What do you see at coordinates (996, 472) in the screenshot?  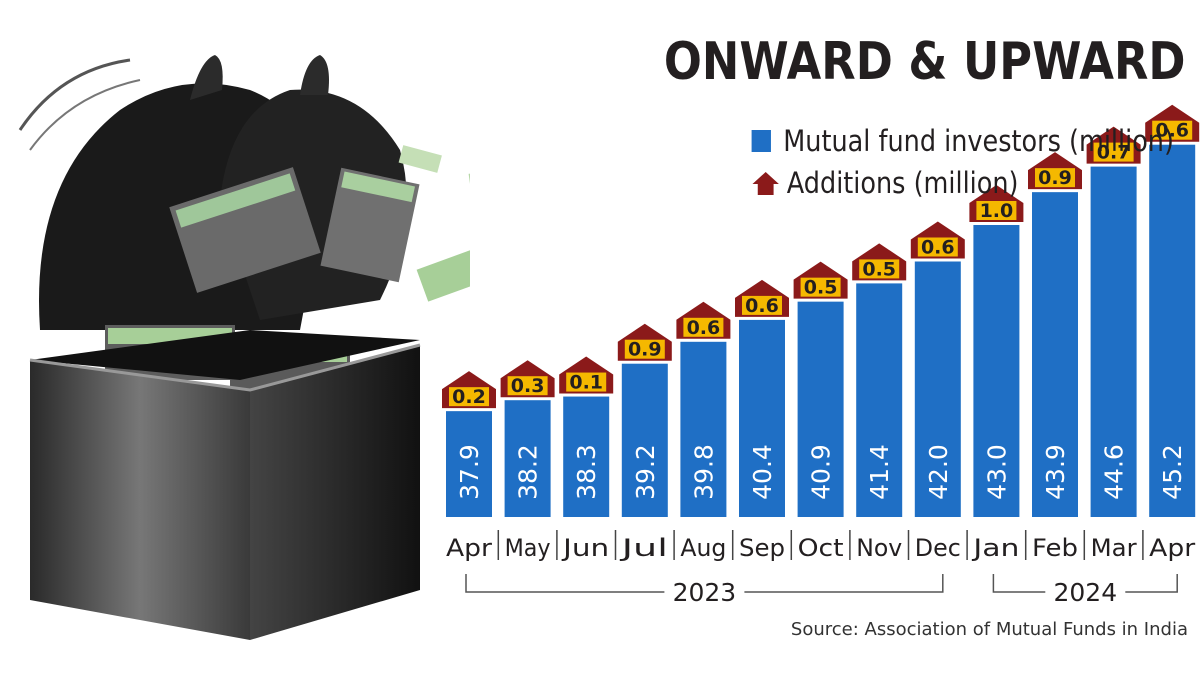 I see `bar-value-label-9: 43.0` at bounding box center [996, 472].